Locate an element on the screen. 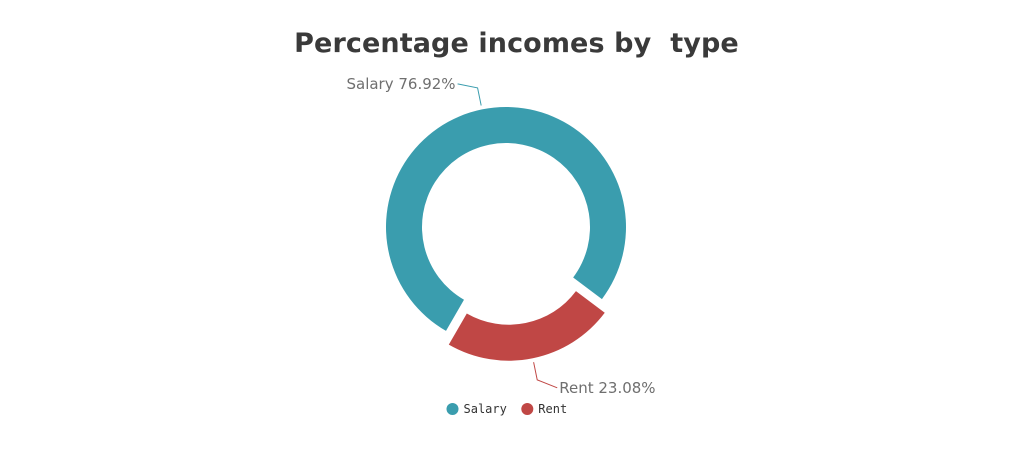 Image resolution: width=1033 pixels, height=464 pixels. legend-item-salary: Salary is located at coordinates (476, 409).